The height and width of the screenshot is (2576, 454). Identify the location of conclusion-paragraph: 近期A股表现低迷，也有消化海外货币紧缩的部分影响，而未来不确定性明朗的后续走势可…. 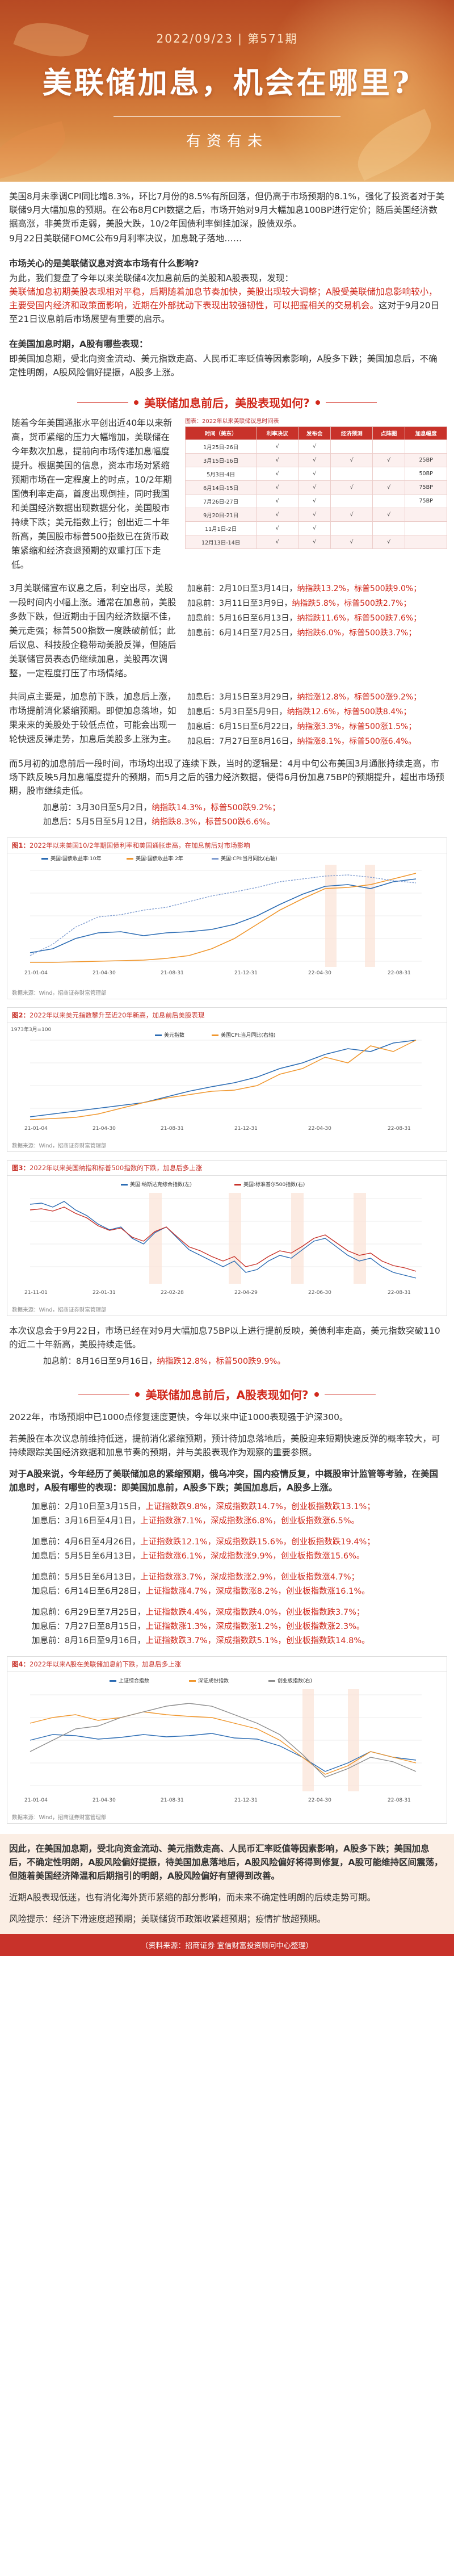
(192, 1897).